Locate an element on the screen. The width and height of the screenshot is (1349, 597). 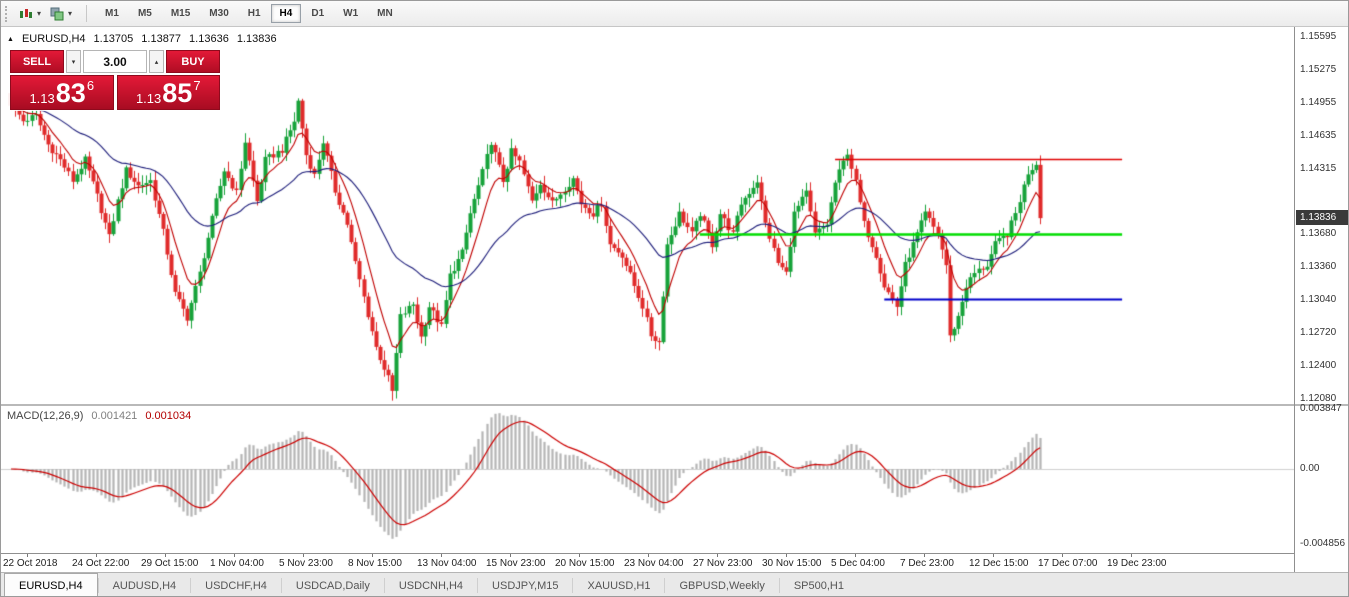
macd-indicator-name: MACD(12,26,9) is located at coordinates (45, 416).